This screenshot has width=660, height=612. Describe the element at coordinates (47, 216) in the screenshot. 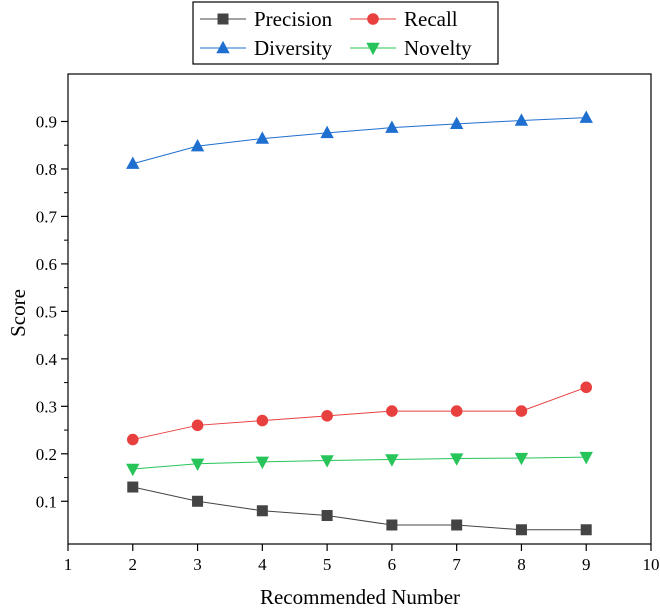

I see `y-tick-label: 0.7` at that location.